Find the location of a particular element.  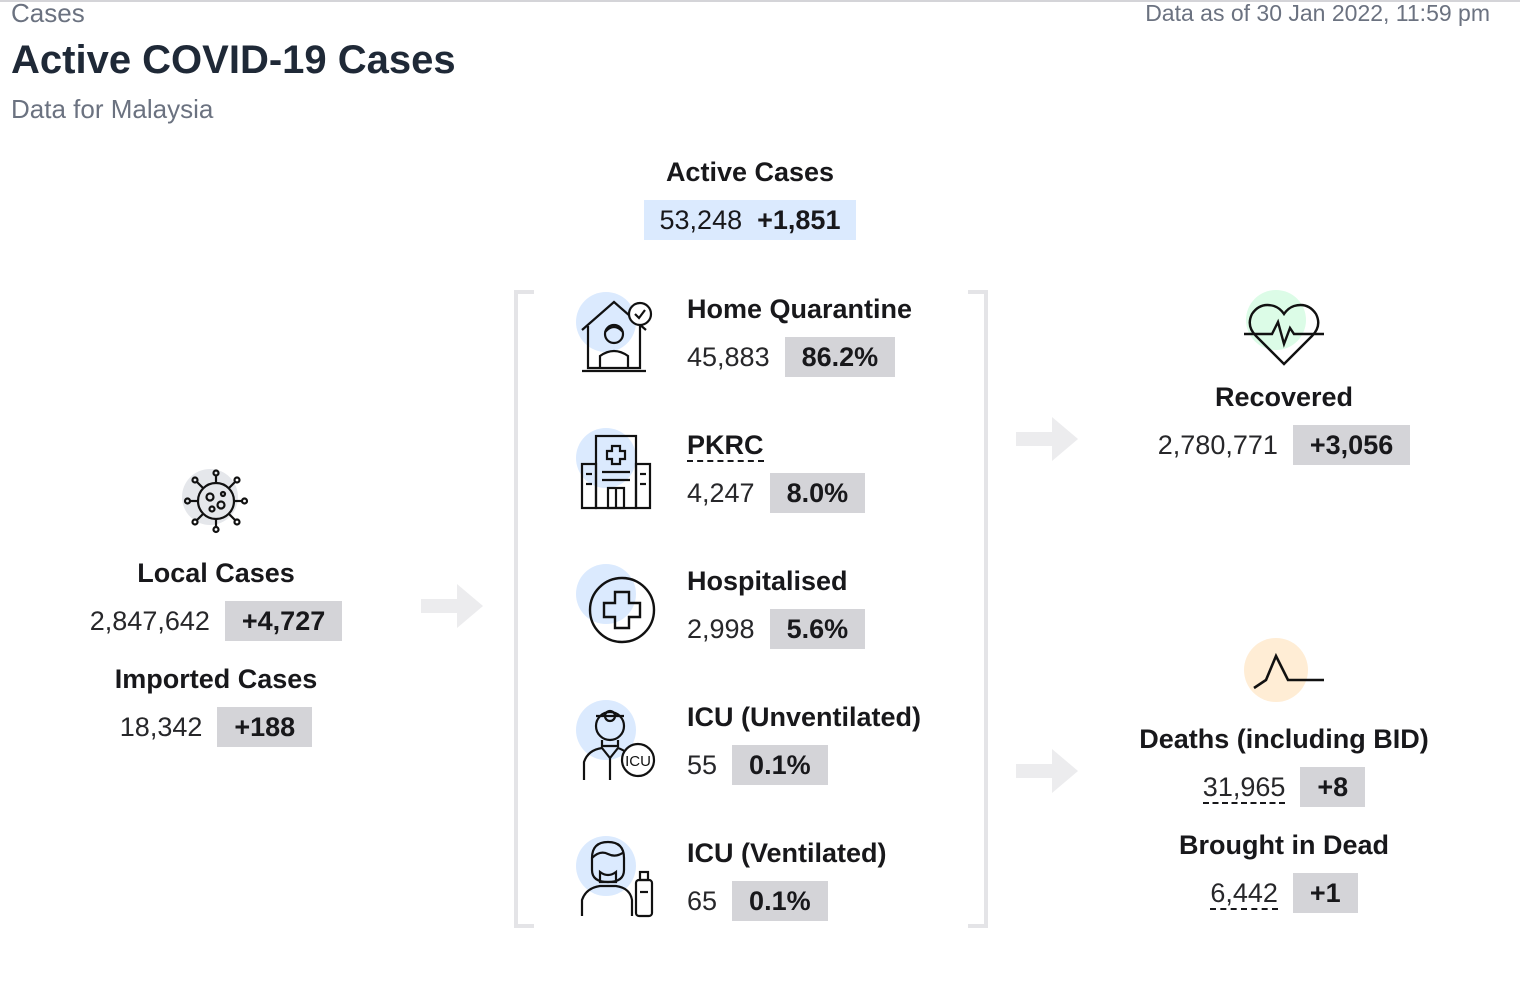

icu-ventilated-label: ICU (Ventilated) is located at coordinates (787, 853).